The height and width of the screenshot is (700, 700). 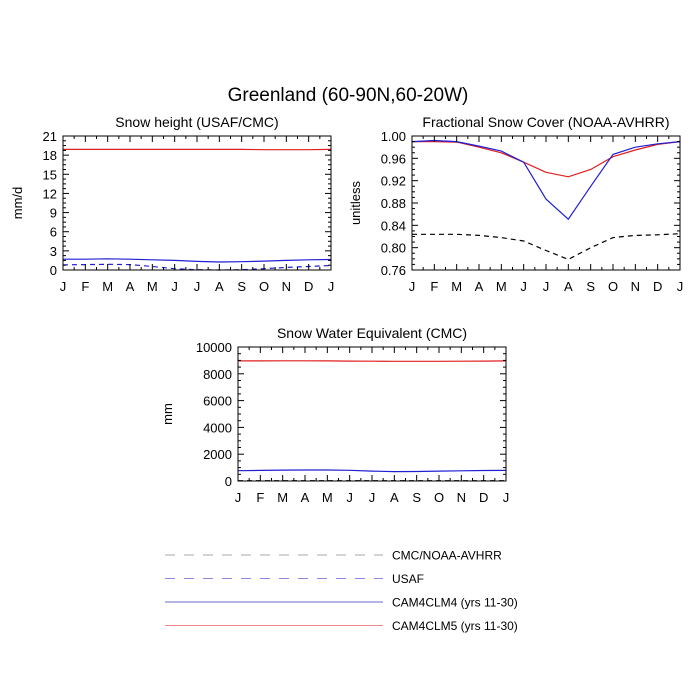 I want to click on legend-item-cmc_noaa: CMC/NOAA-AVHRR, so click(x=333, y=556).